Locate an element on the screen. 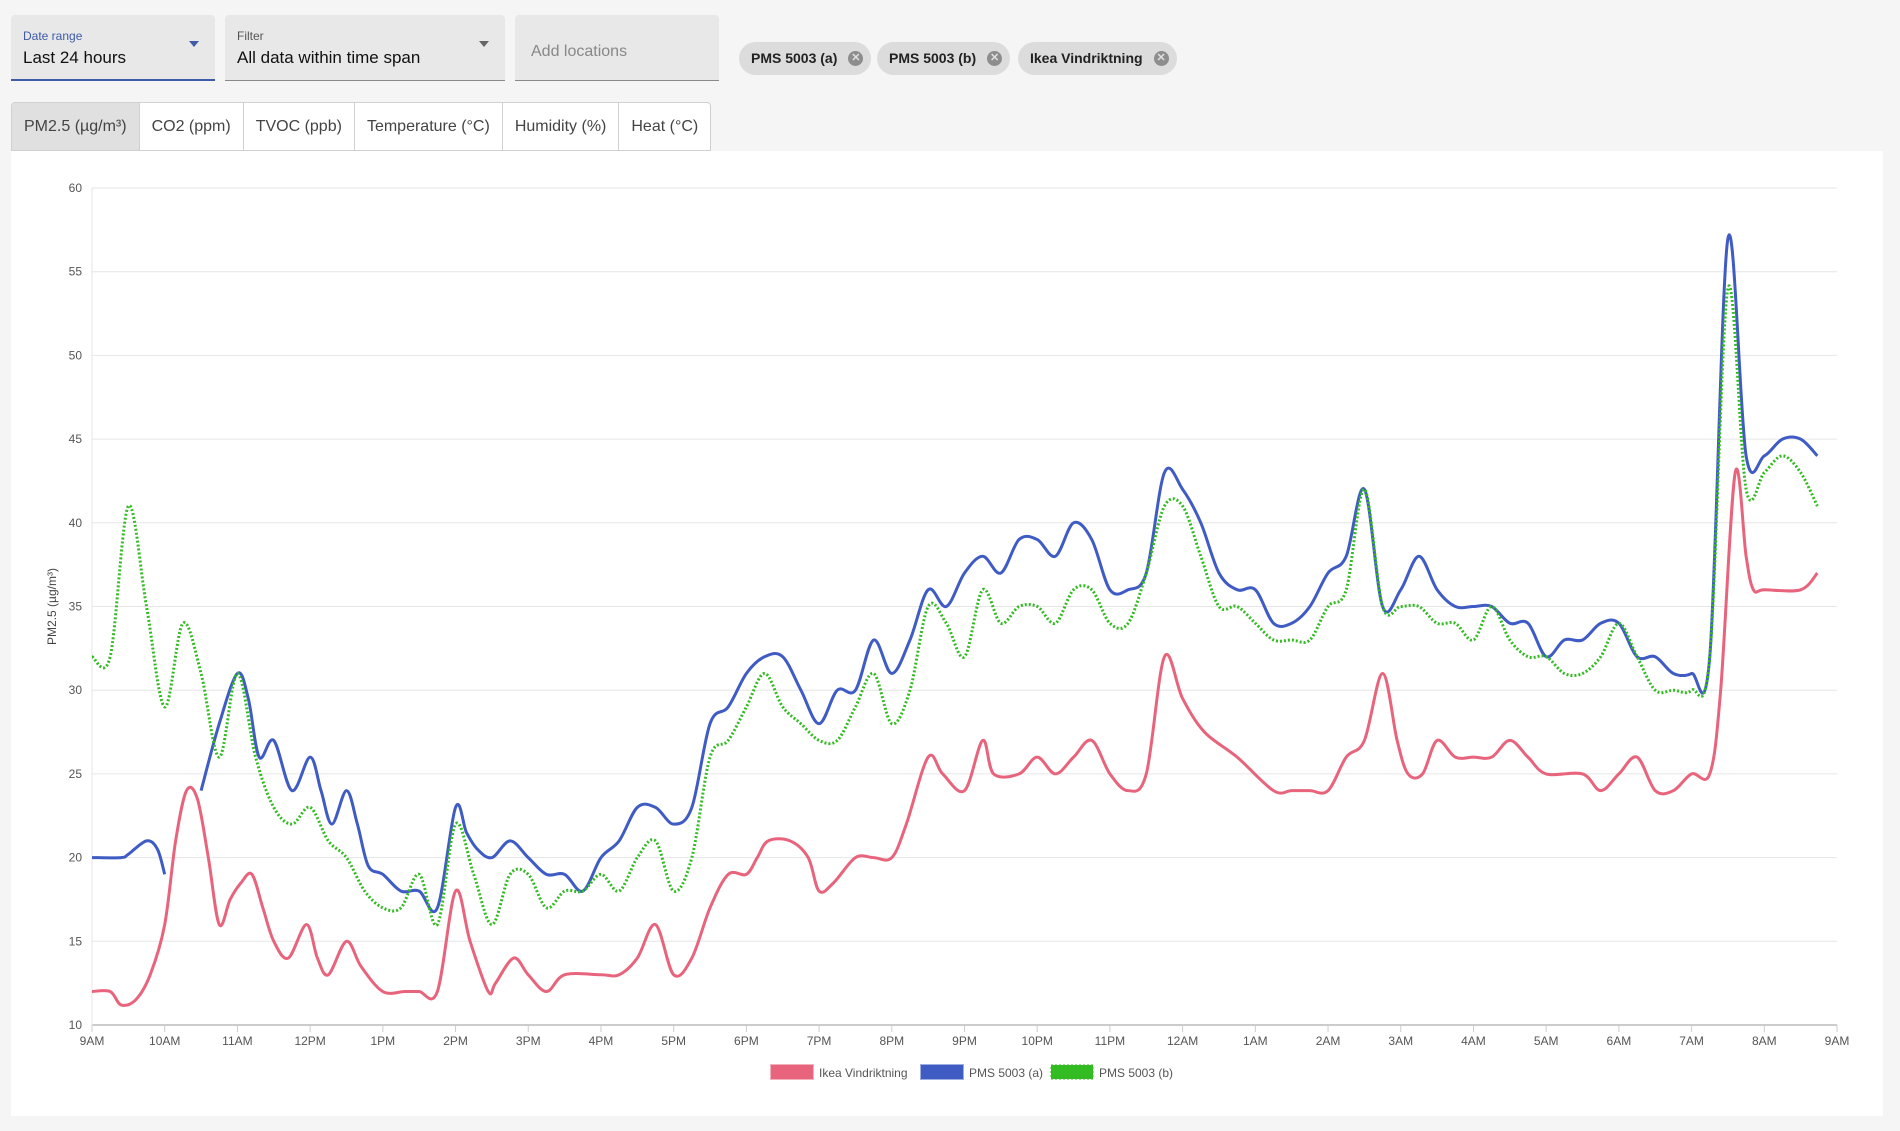 Image resolution: width=1900 pixels, height=1131 pixels. x-tick-label: 8AM is located at coordinates (1764, 1041).